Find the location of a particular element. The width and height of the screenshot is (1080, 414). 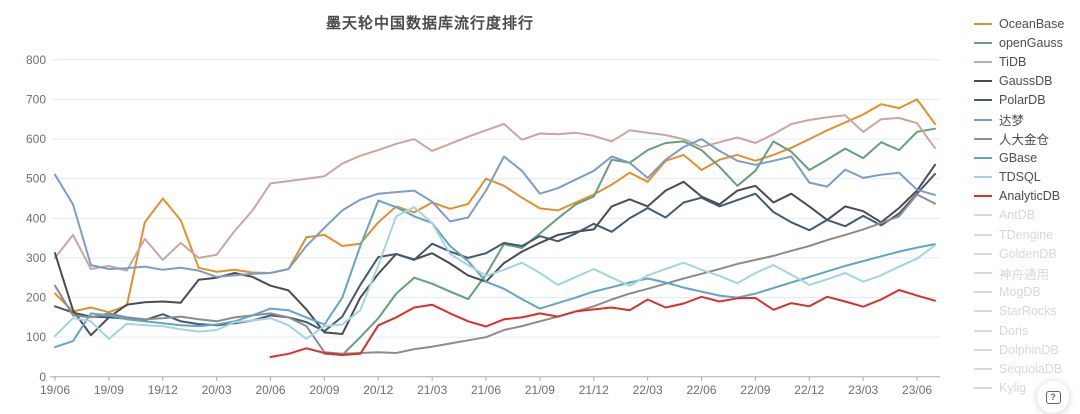

legend-label: 神舟通用 is located at coordinates (1024, 274).